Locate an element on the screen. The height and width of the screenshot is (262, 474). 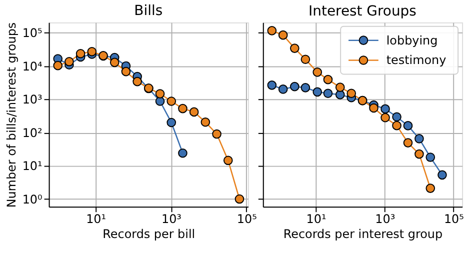
y-axis-title: Number of bills/interest groups is located at coordinates (11, 115).